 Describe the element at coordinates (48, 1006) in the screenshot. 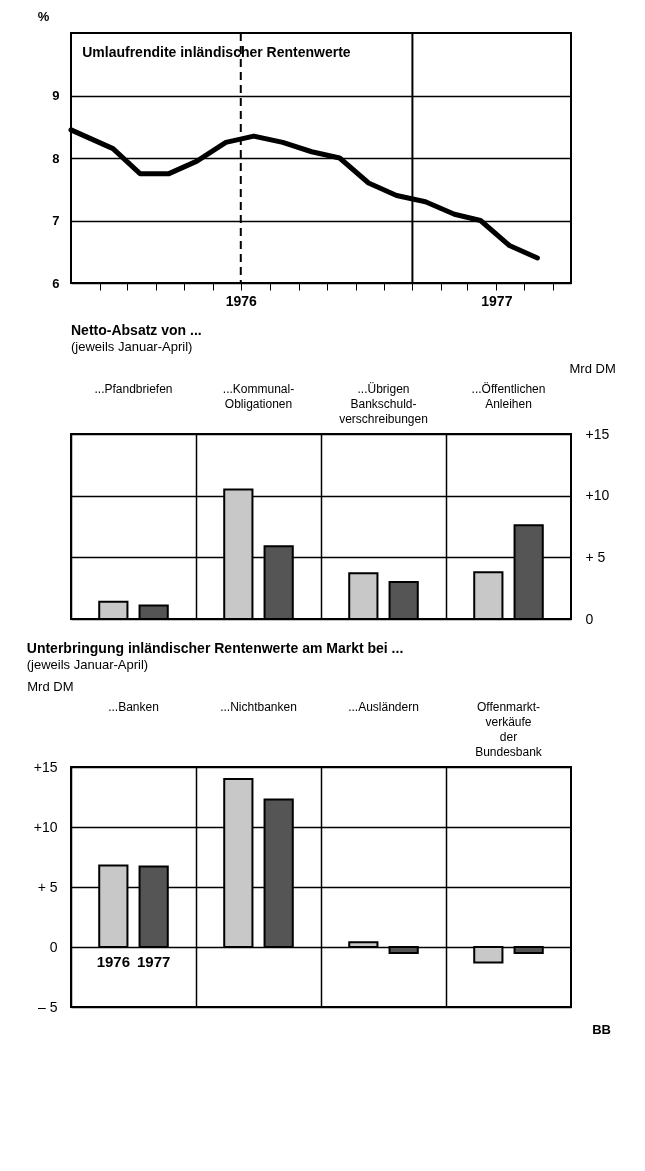

I see `y-tick-label: – 5` at that location.